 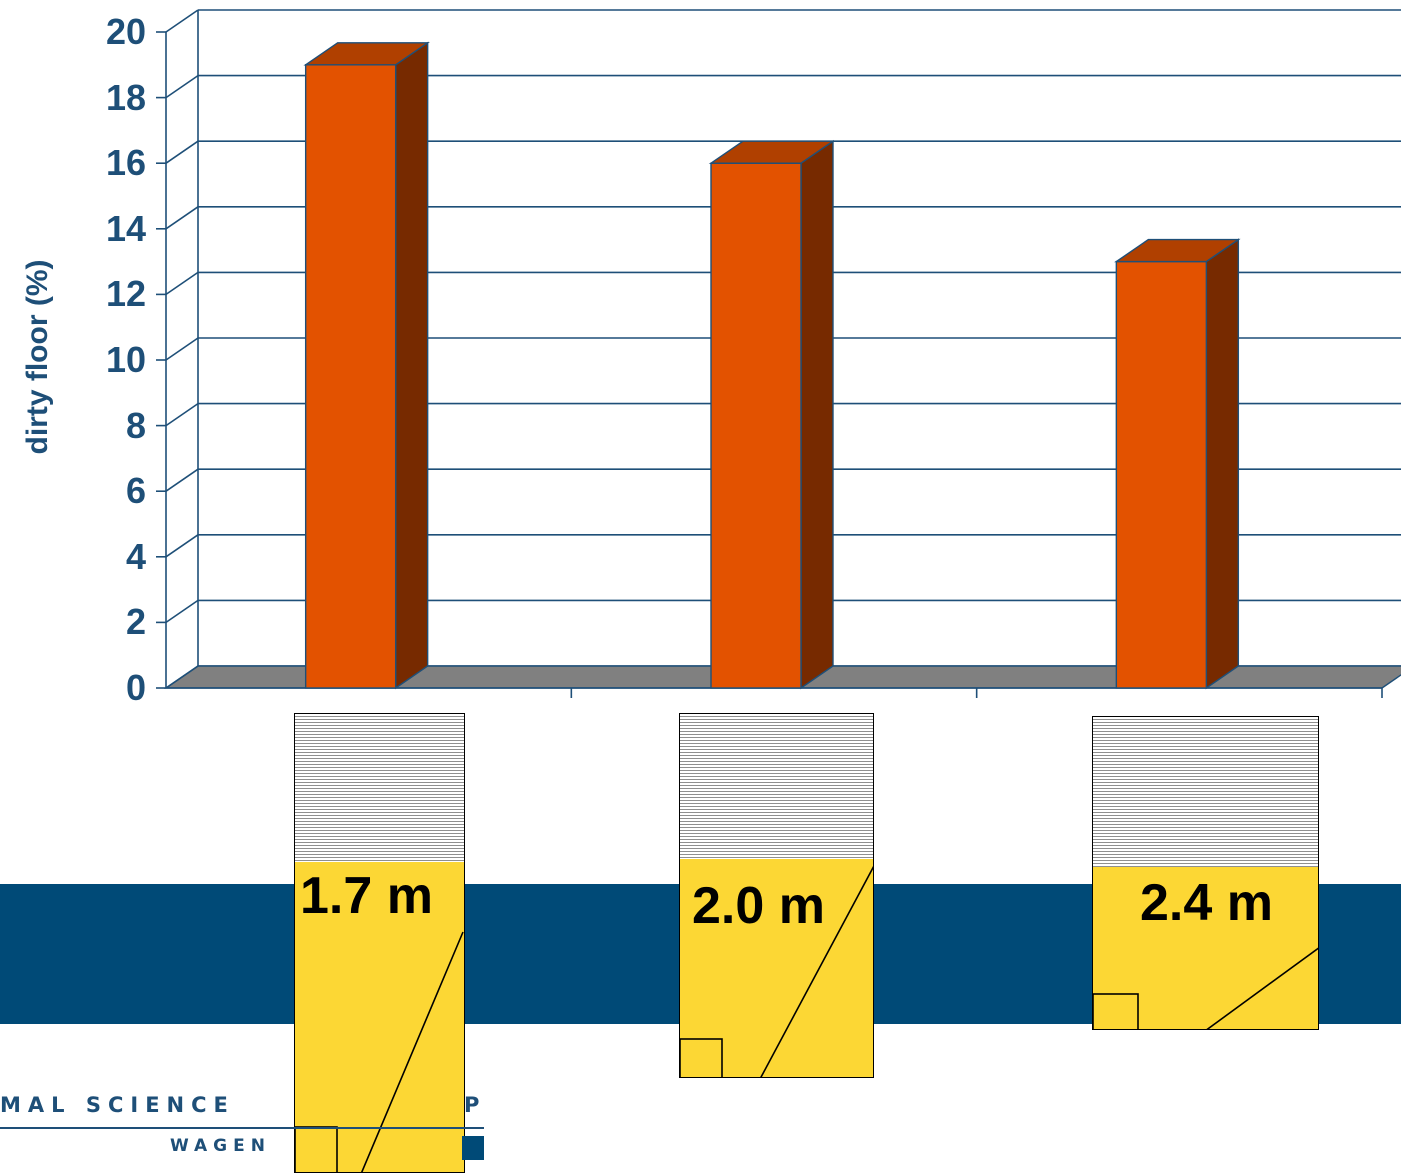 What do you see at coordinates (220, 1146) in the screenshot?
I see `logo-subtext: WAGEN` at bounding box center [220, 1146].